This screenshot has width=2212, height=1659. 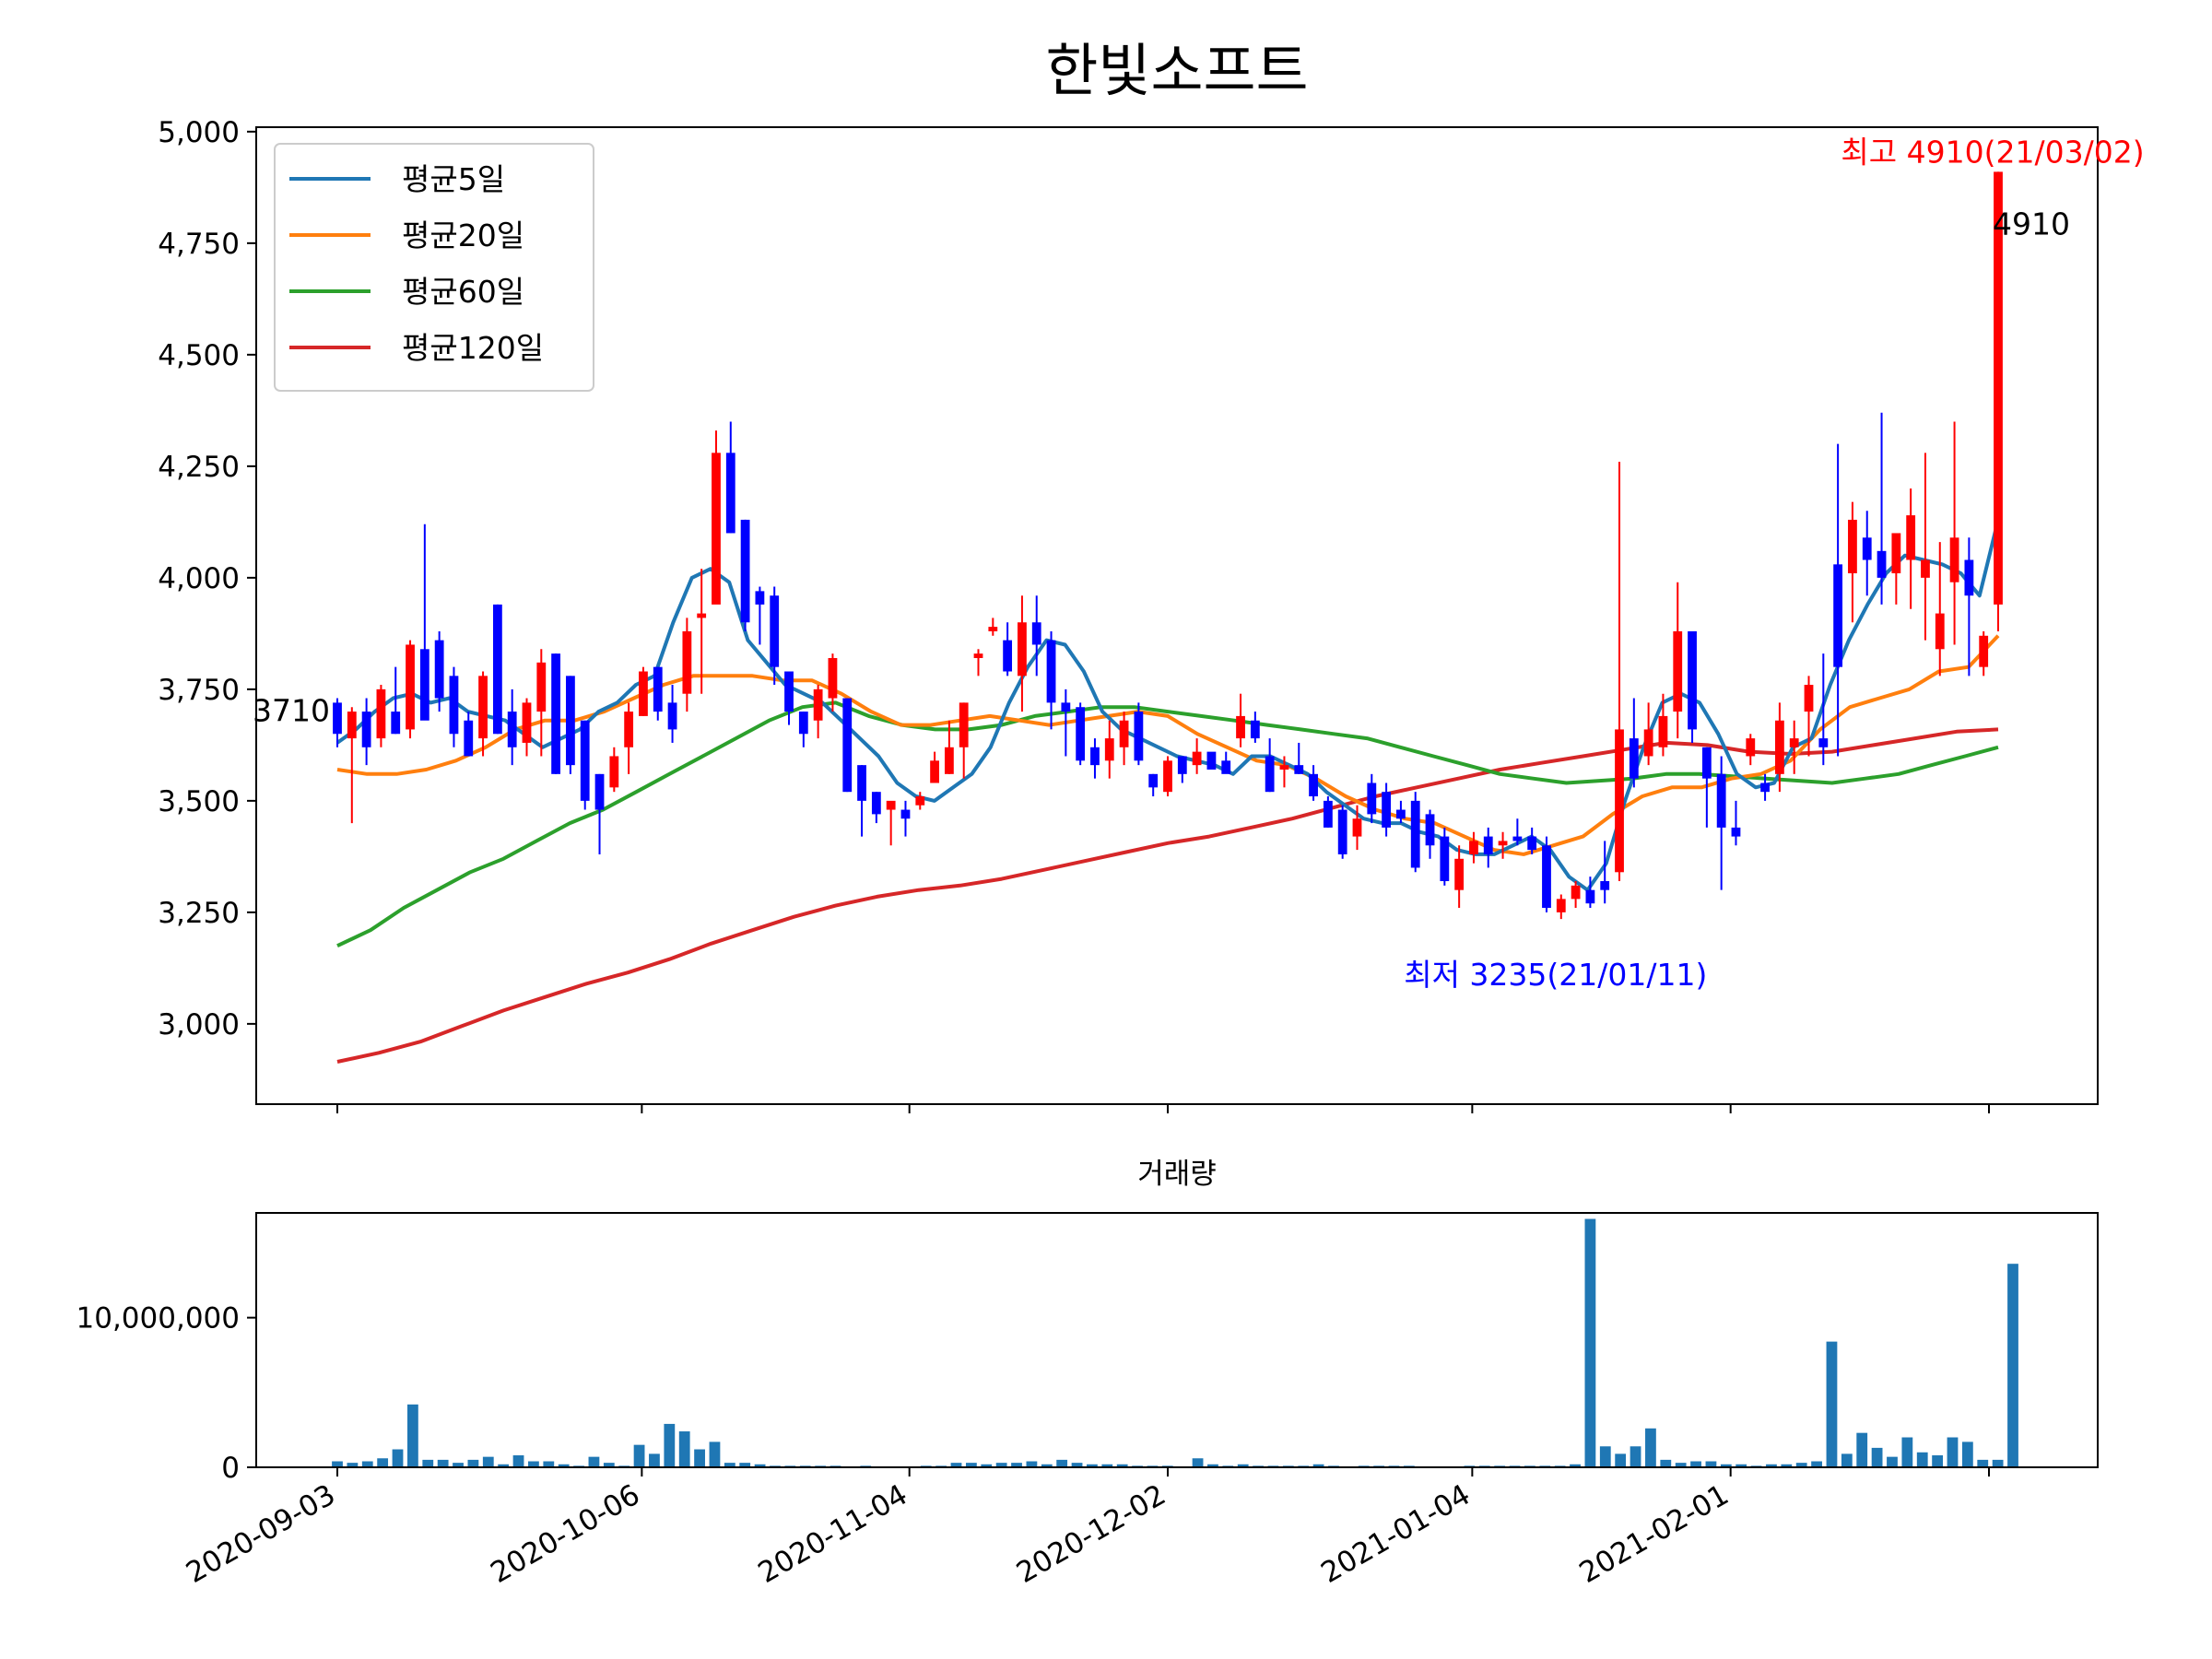 What do you see at coordinates (1992, 152) in the screenshot?
I see `high-price-annotation: 최고 4910(21/03/02)` at bounding box center [1992, 152].